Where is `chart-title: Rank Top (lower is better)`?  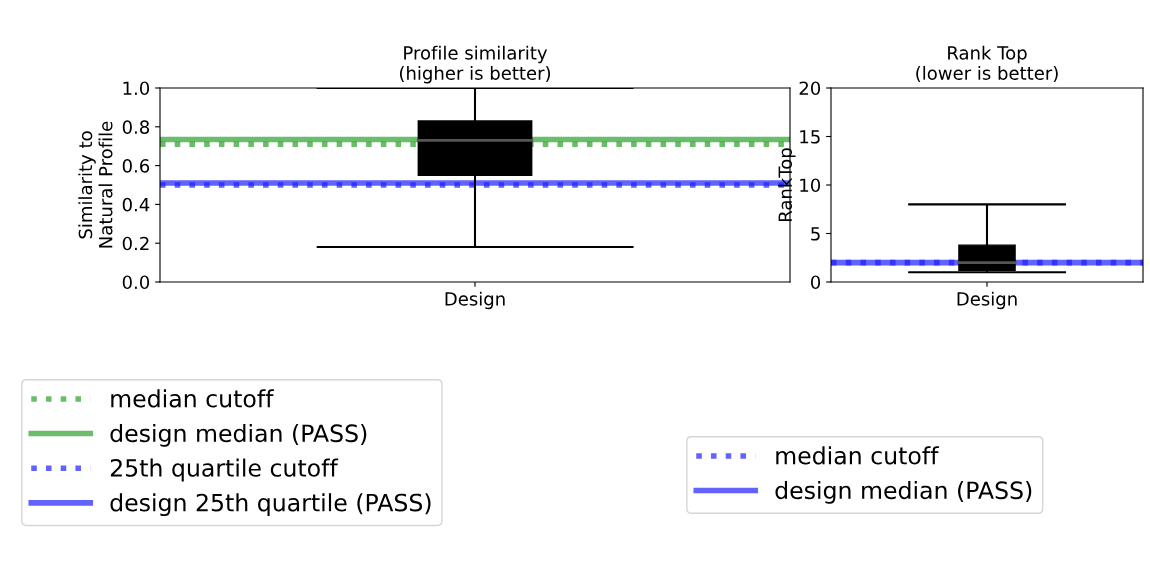 chart-title: Rank Top (lower is better) is located at coordinates (987, 64).